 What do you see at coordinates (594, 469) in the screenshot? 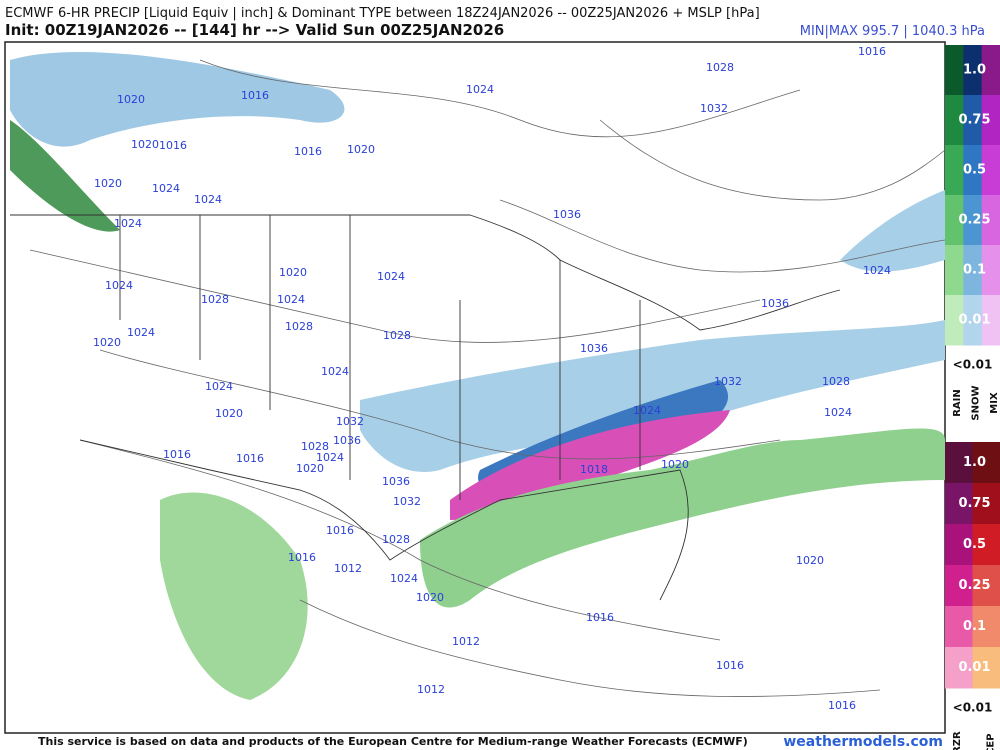
I see `isobar-label: 1018` at bounding box center [594, 469].